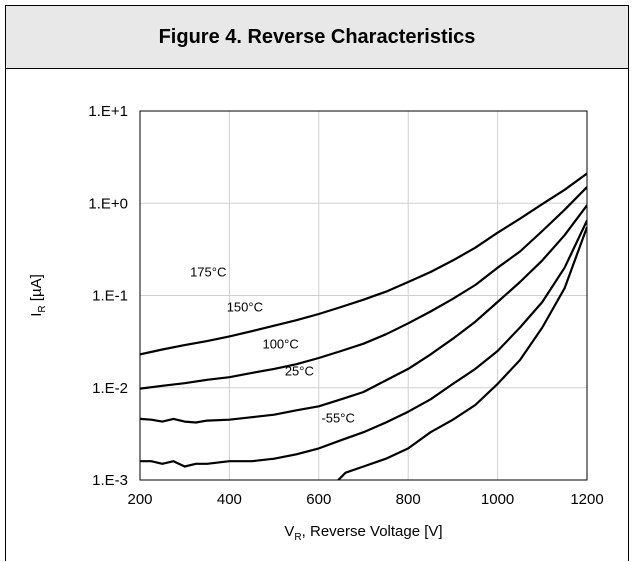  I want to click on series-label: 25°C, so click(299, 370).